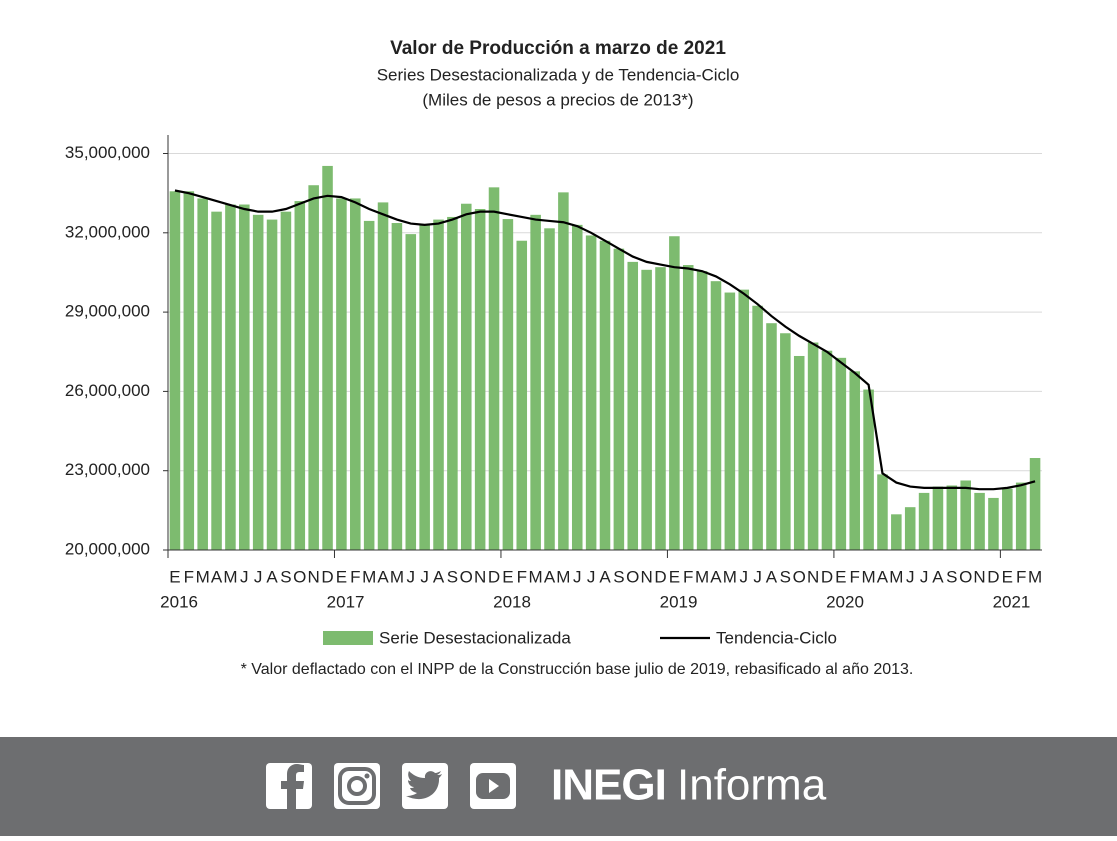 Image resolution: width=1117 pixels, height=841 pixels. I want to click on brand-bold: INEGI, so click(608, 785).